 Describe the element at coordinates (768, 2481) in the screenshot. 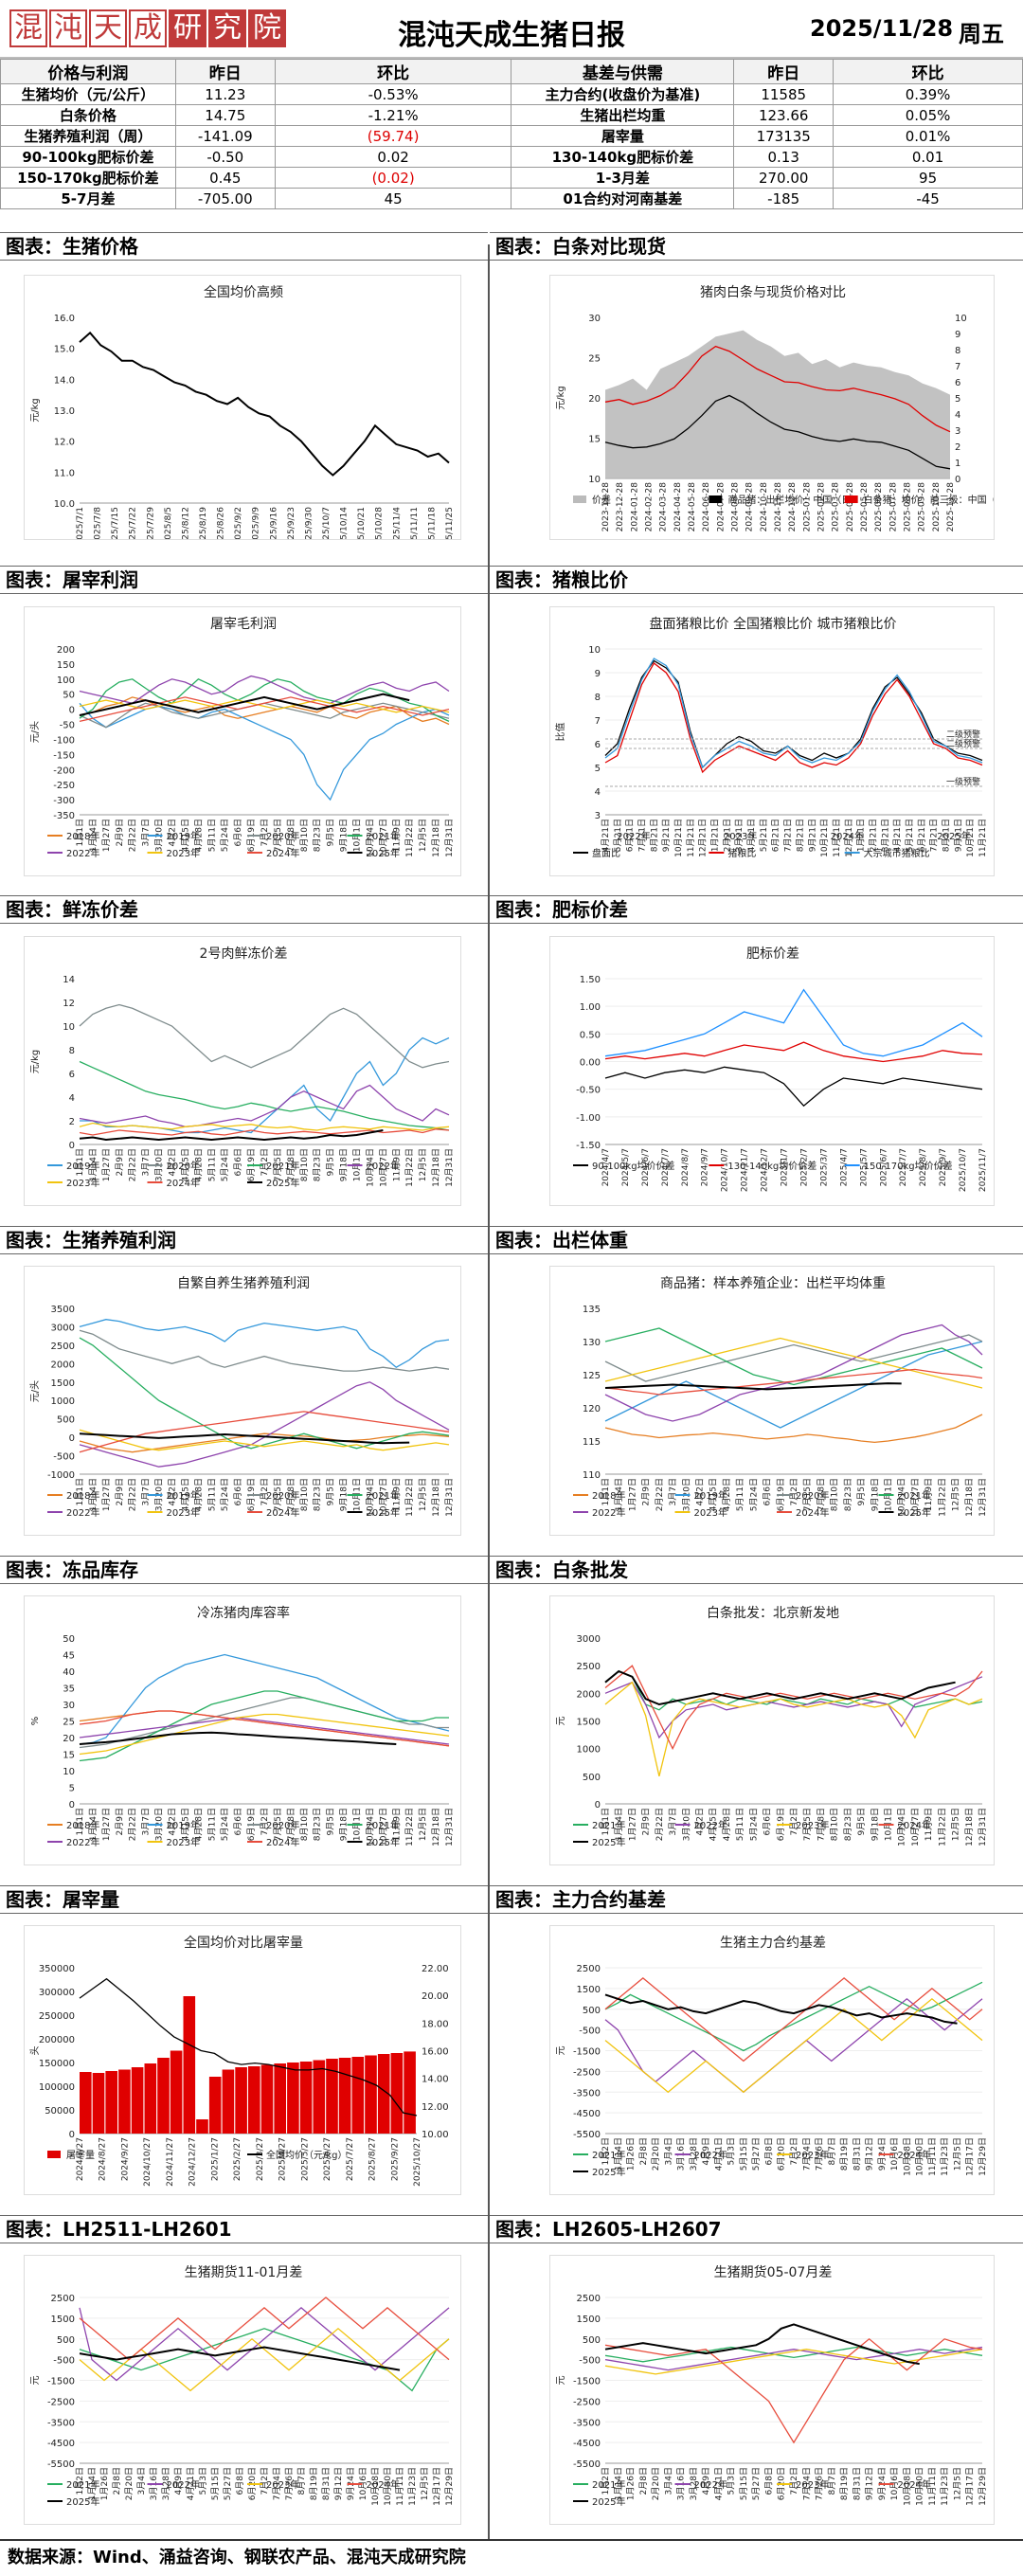

I see `x-tick-label: 6月8日` at that location.